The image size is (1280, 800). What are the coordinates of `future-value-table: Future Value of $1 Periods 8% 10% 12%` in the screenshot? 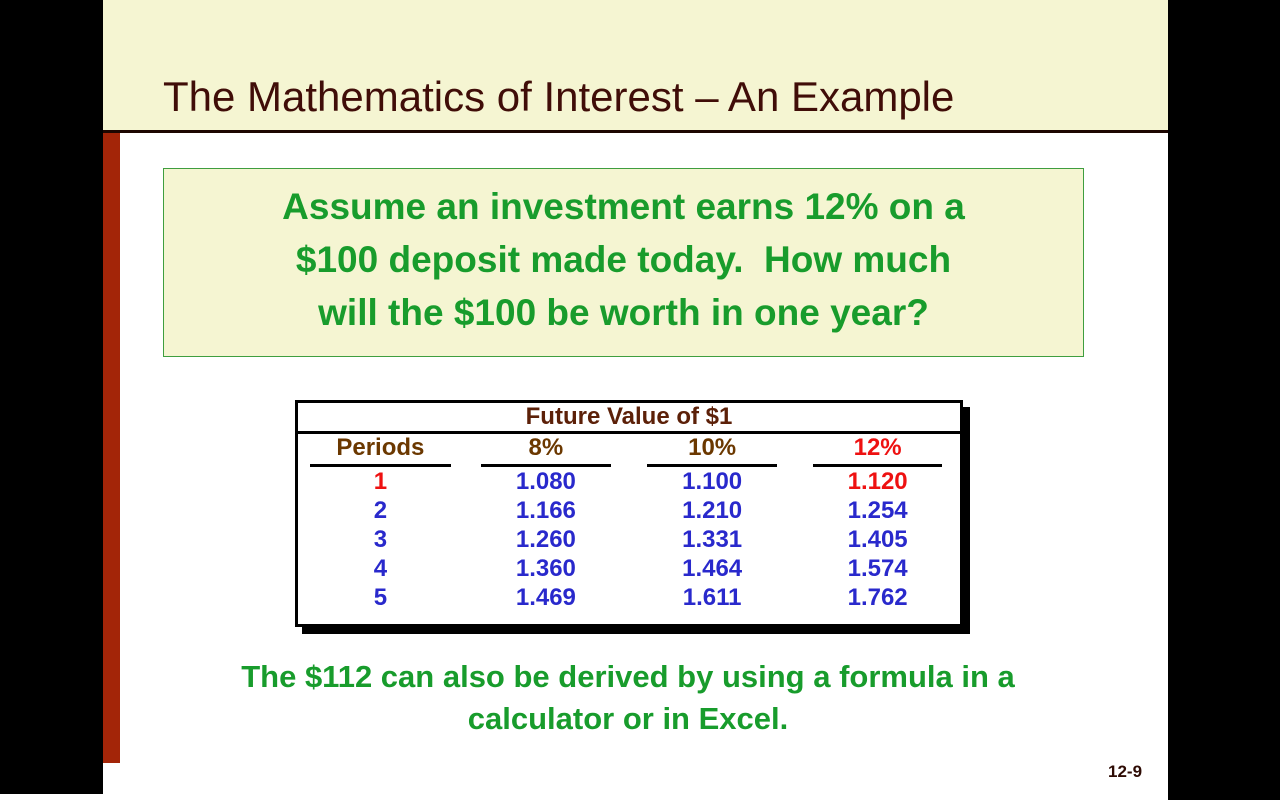 It's located at (629, 513).